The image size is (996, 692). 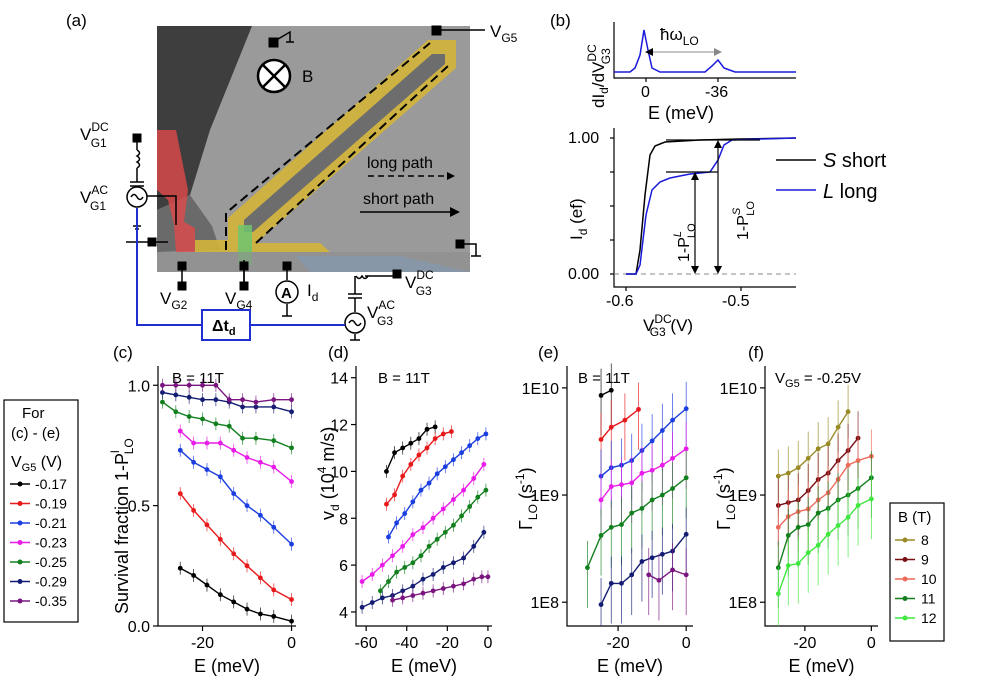 I want to click on svg-text: VG5 (V), so click(x=36, y=464).